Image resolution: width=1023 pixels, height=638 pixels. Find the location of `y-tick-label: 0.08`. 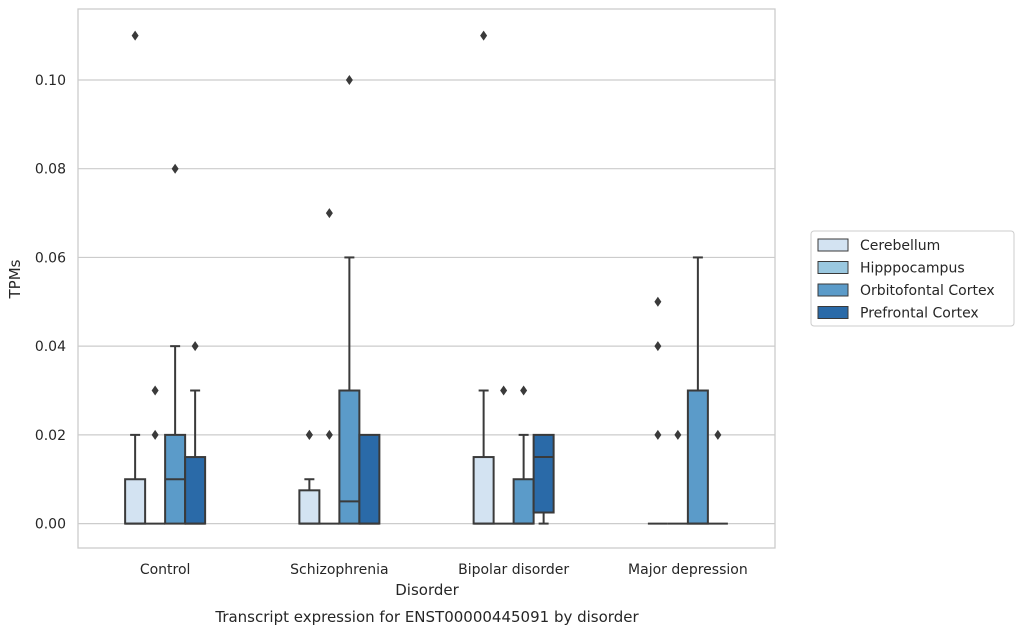

y-tick-label: 0.08 is located at coordinates (50, 170).